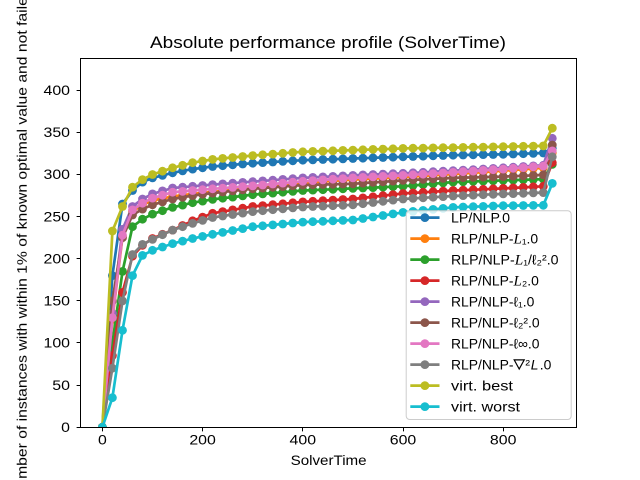  Describe the element at coordinates (329, 460) in the screenshot. I see `svg-text: SolverTime` at that location.